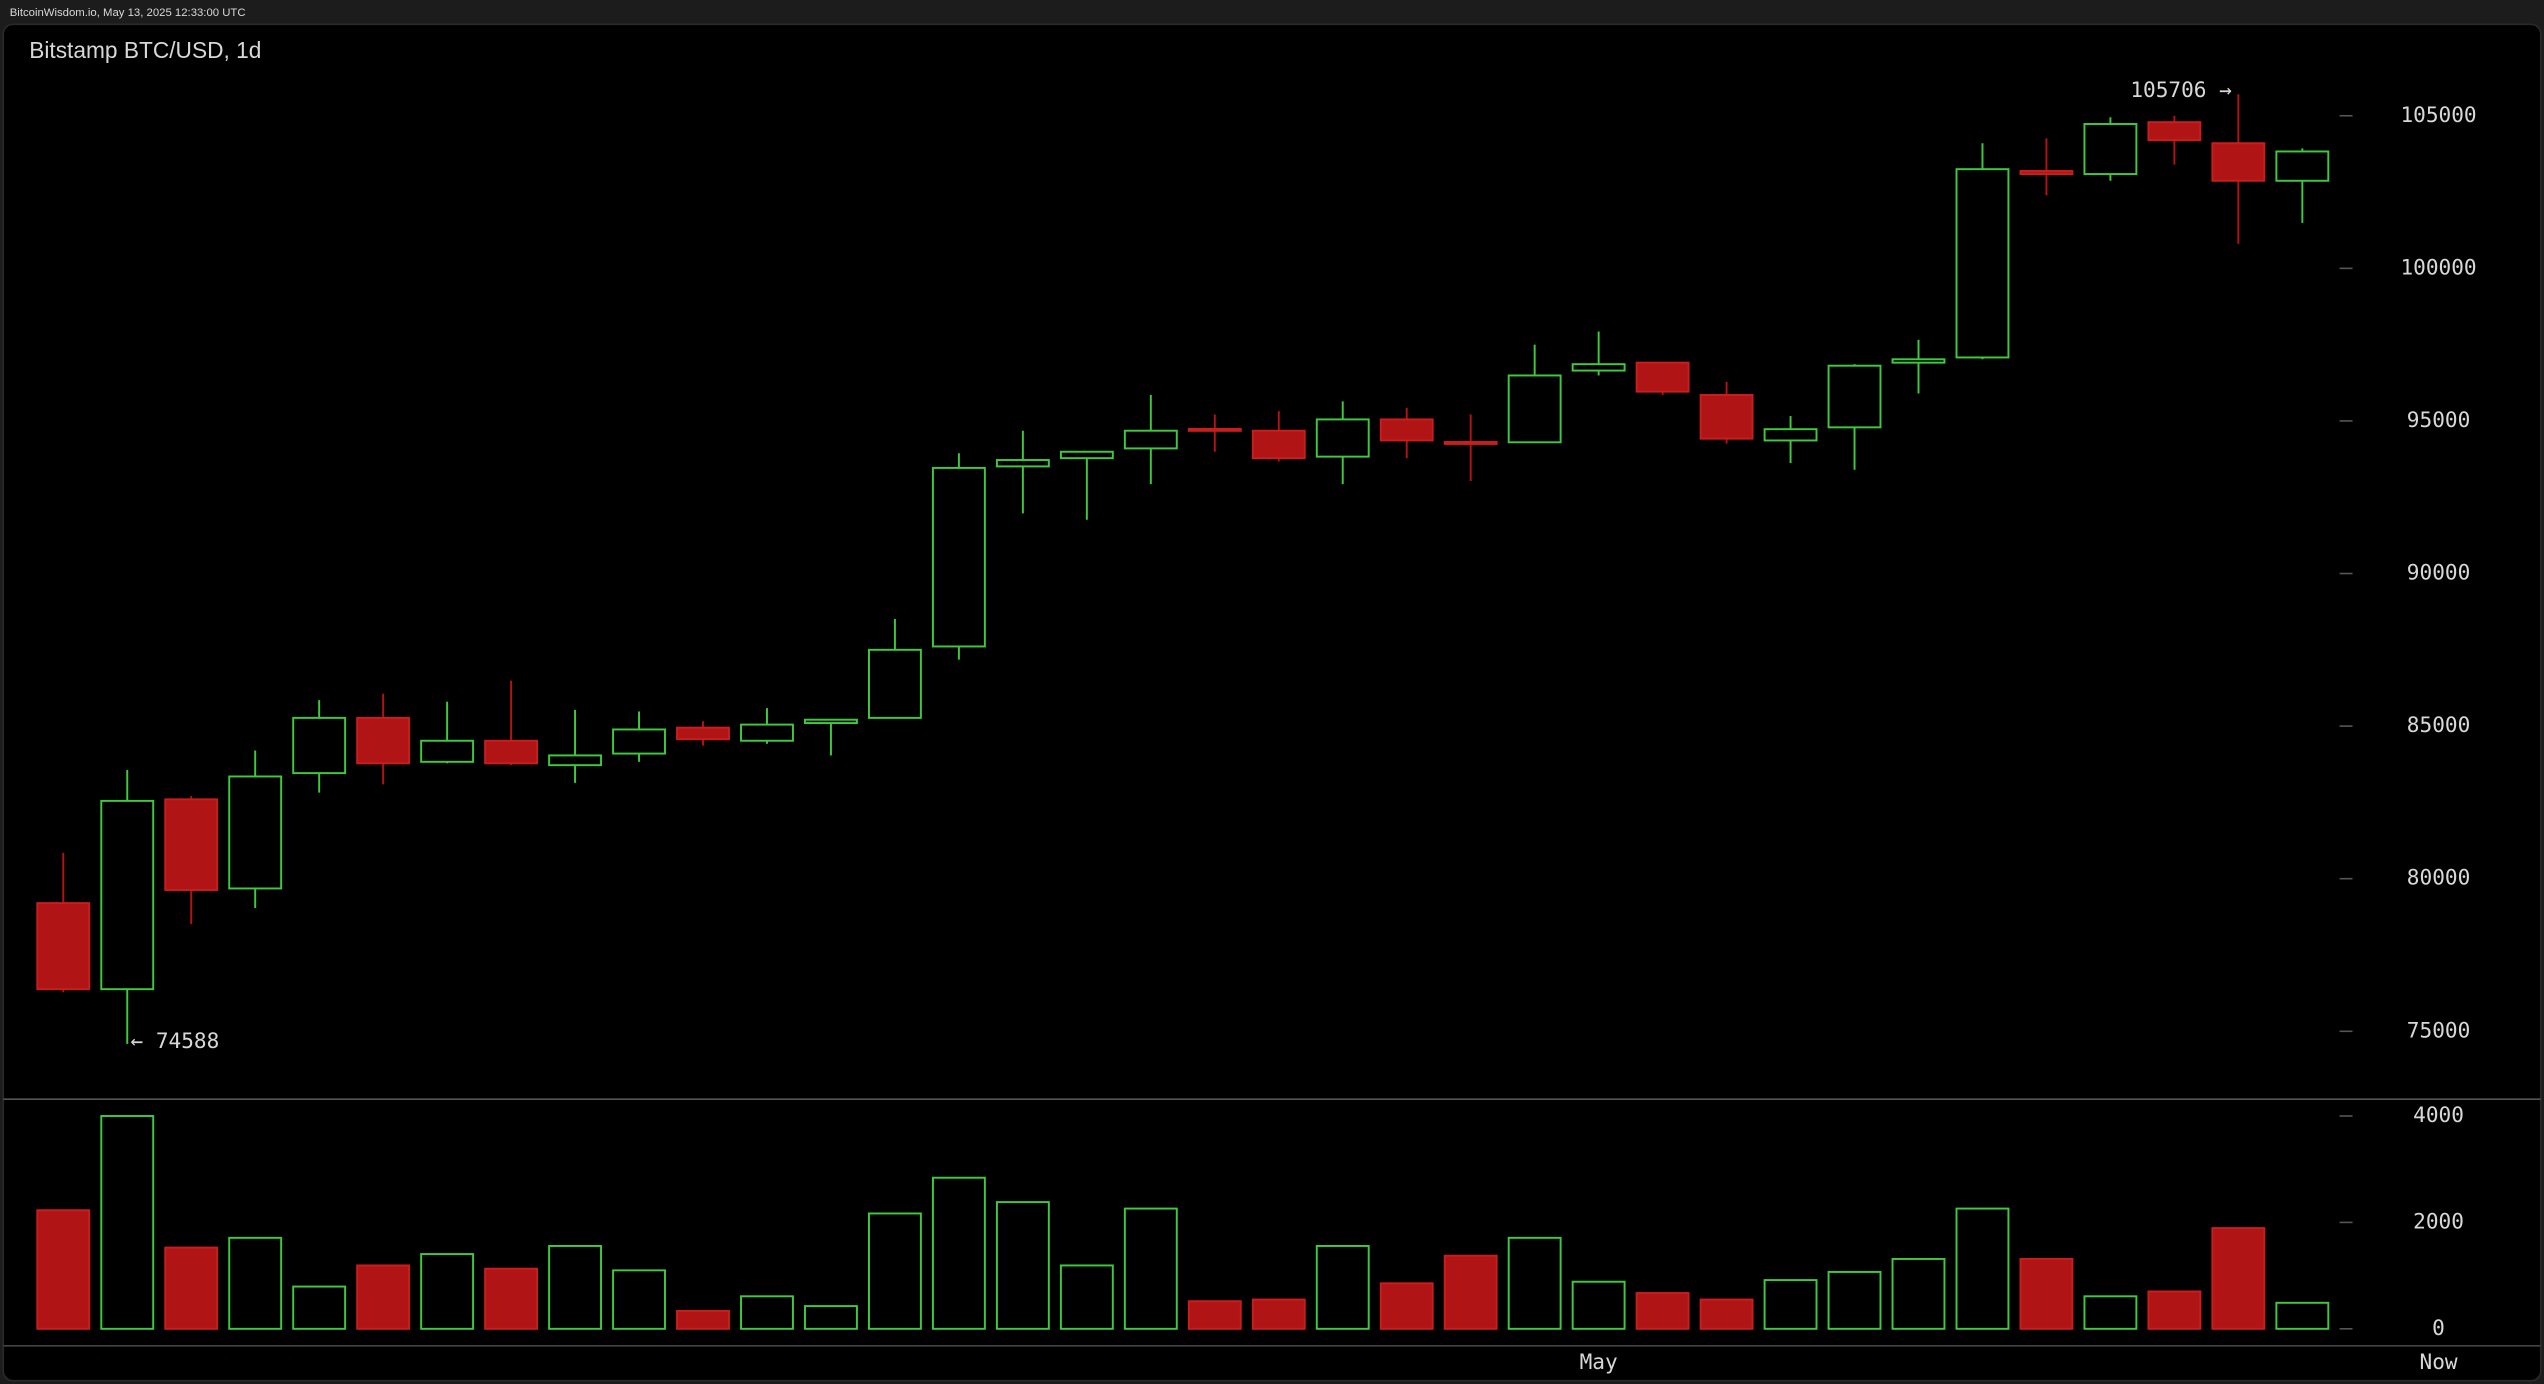  What do you see at coordinates (145, 50) in the screenshot?
I see `chart-title: Bitstamp BTC/USD, 1d` at bounding box center [145, 50].